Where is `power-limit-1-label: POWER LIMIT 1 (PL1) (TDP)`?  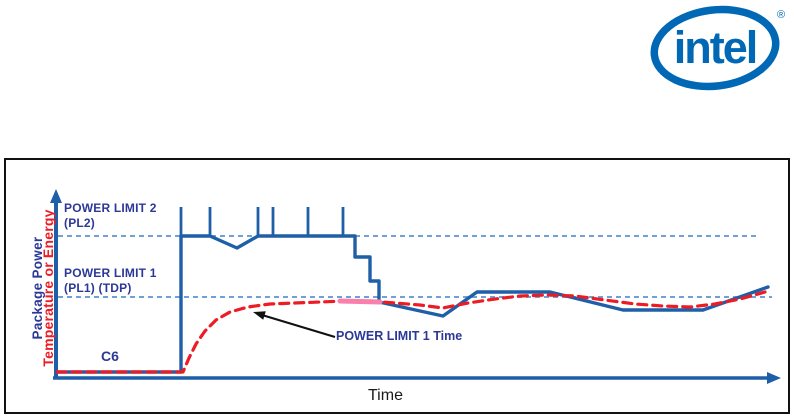 power-limit-1-label: POWER LIMIT 1 (PL1) (TDP) is located at coordinates (110, 281).